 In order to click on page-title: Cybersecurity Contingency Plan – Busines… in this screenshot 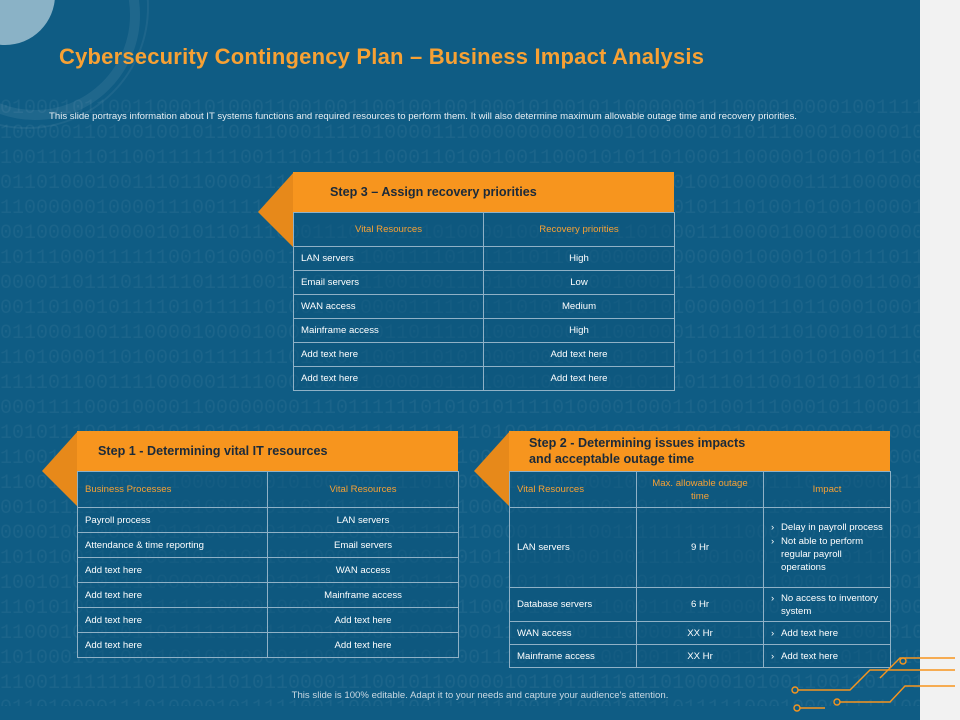, I will do `click(382, 56)`.